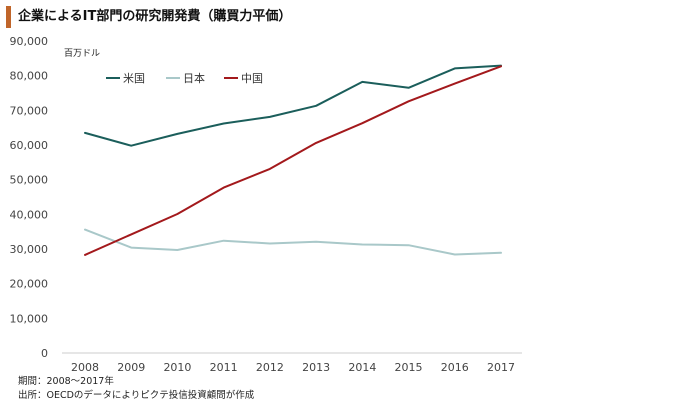  What do you see at coordinates (134, 78) in the screenshot?
I see `legend-label: 米国` at bounding box center [134, 78].